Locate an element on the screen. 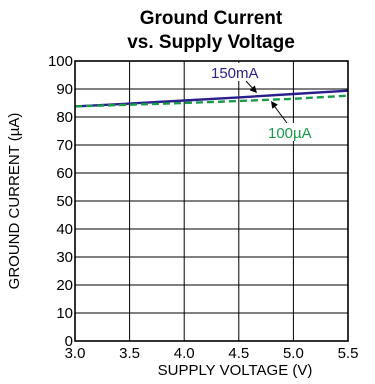 This screenshot has height=384, width=375. y-tick-label: 100 is located at coordinates (60, 61).